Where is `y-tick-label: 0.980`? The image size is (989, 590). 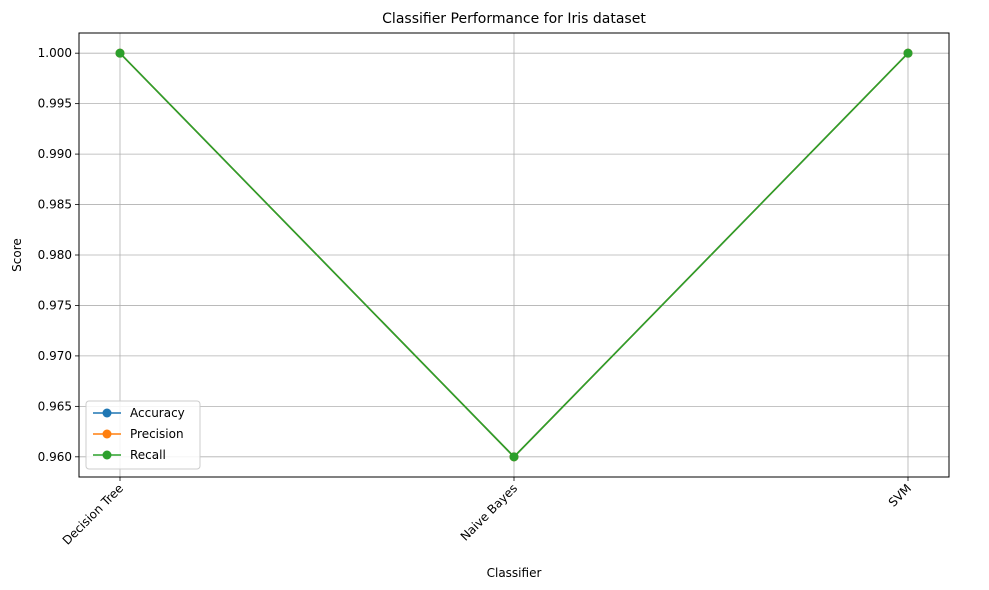 y-tick-label: 0.980 is located at coordinates (55, 255).